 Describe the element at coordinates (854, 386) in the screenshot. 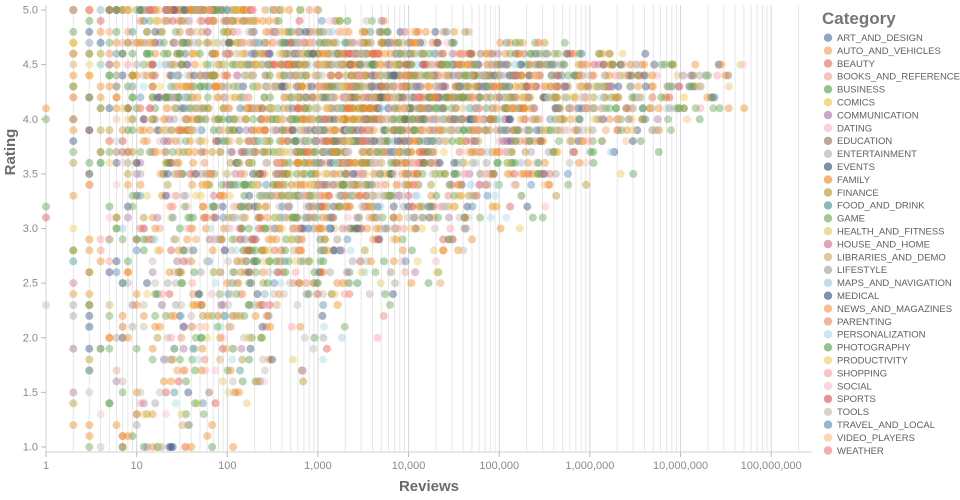

I see `legend-label: SOCIAL` at that location.